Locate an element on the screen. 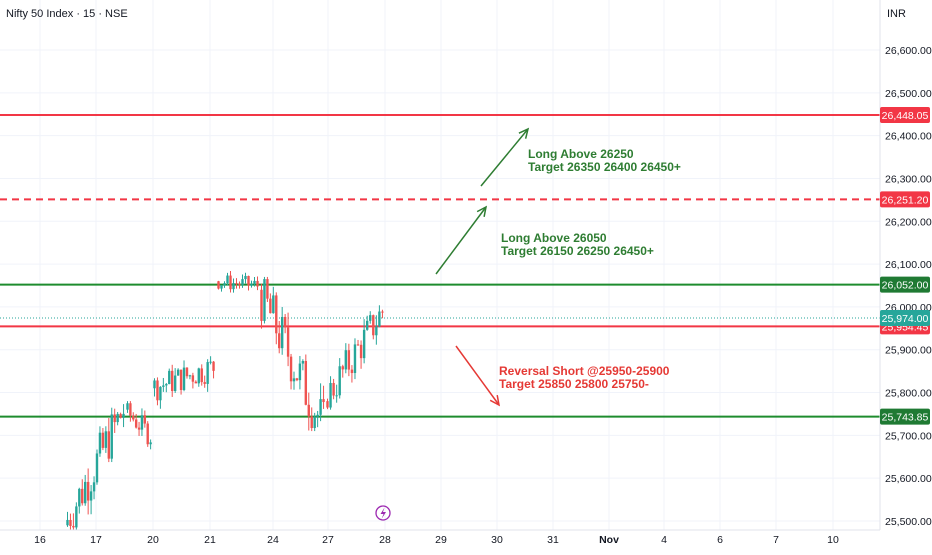 This screenshot has height=555, width=932. level-badge-label: 26,251.20 is located at coordinates (905, 200).